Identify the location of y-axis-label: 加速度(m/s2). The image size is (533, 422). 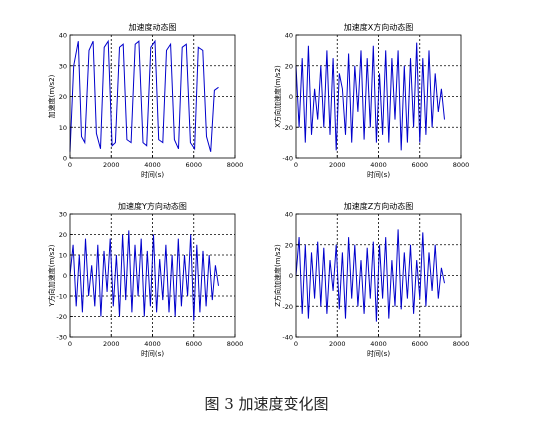
(51, 96).